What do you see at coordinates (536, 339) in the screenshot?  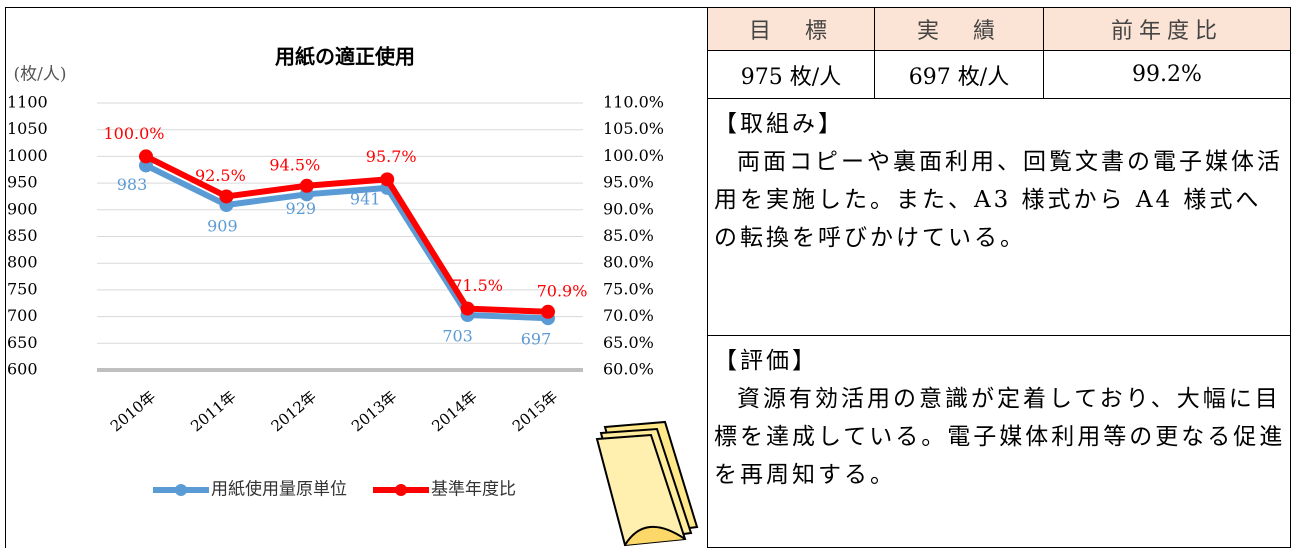 I see `data-label: 697` at bounding box center [536, 339].